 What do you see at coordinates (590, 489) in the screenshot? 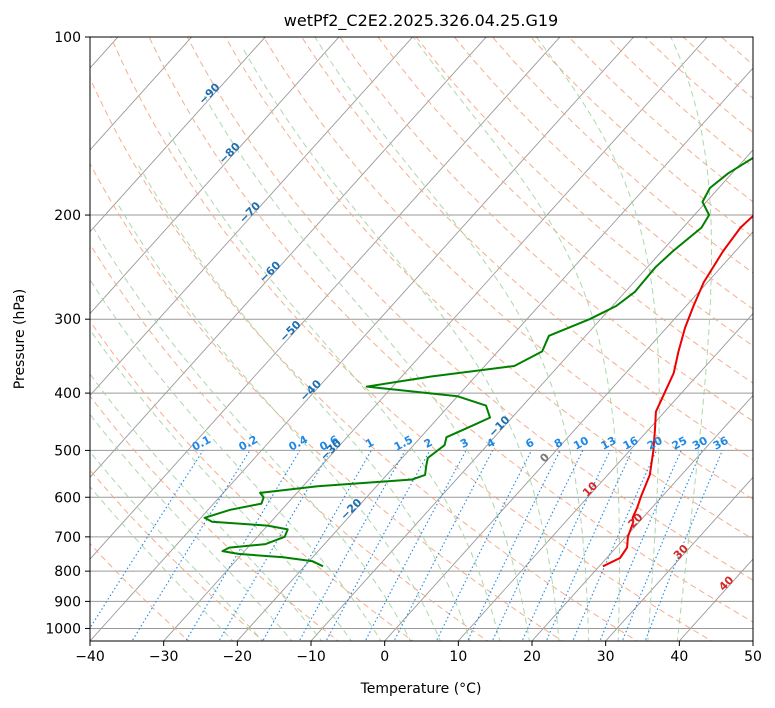
I see `isotherm-label: 10` at bounding box center [590, 489].